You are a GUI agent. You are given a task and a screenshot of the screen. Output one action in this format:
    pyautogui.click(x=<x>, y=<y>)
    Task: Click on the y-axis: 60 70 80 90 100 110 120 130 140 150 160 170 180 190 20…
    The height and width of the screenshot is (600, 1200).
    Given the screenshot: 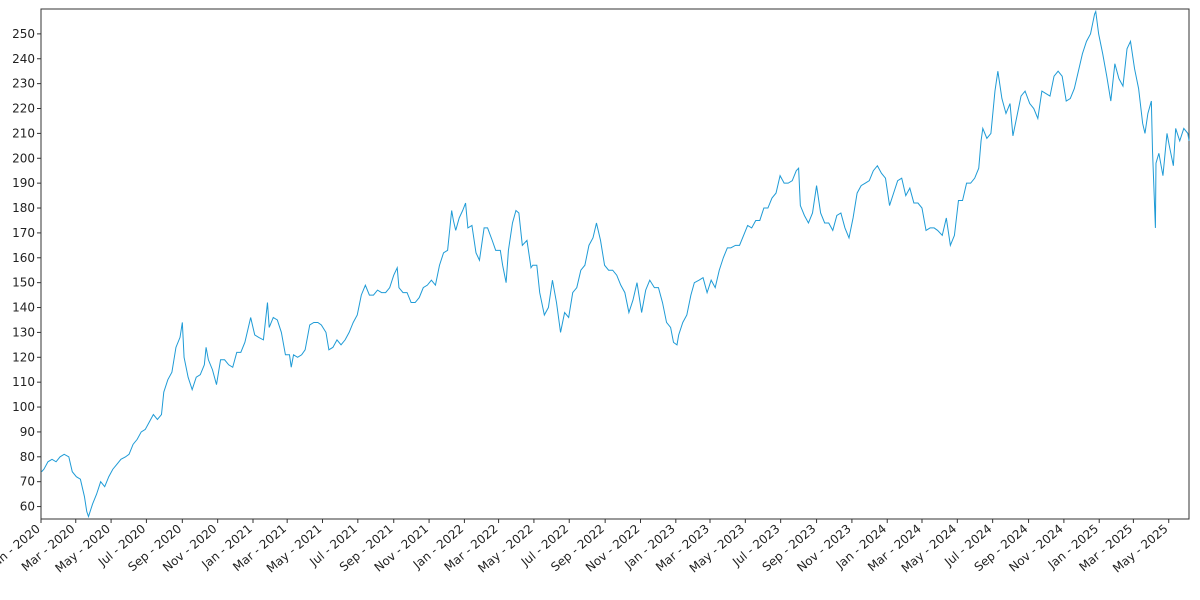 What is the action you would take?
    pyautogui.click(x=26, y=270)
    